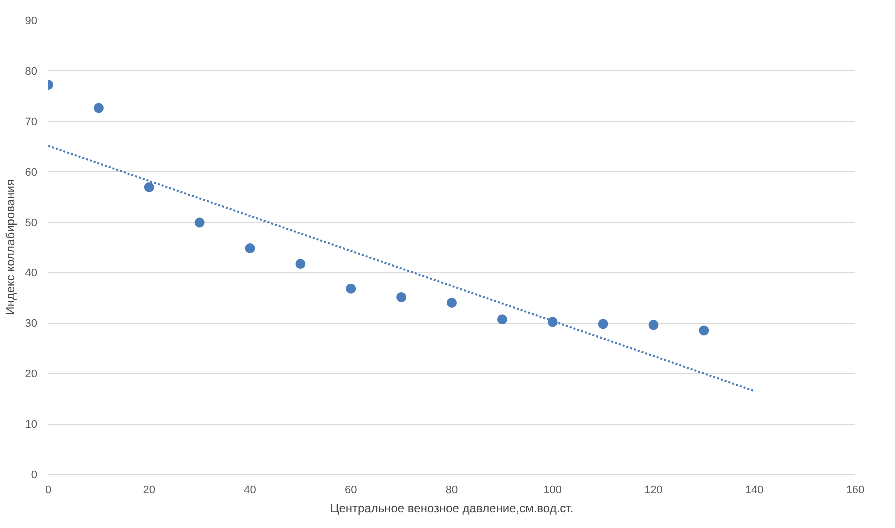 The image size is (895, 528). Describe the element at coordinates (250, 490) in the screenshot. I see `x-tick-label: 40` at that location.